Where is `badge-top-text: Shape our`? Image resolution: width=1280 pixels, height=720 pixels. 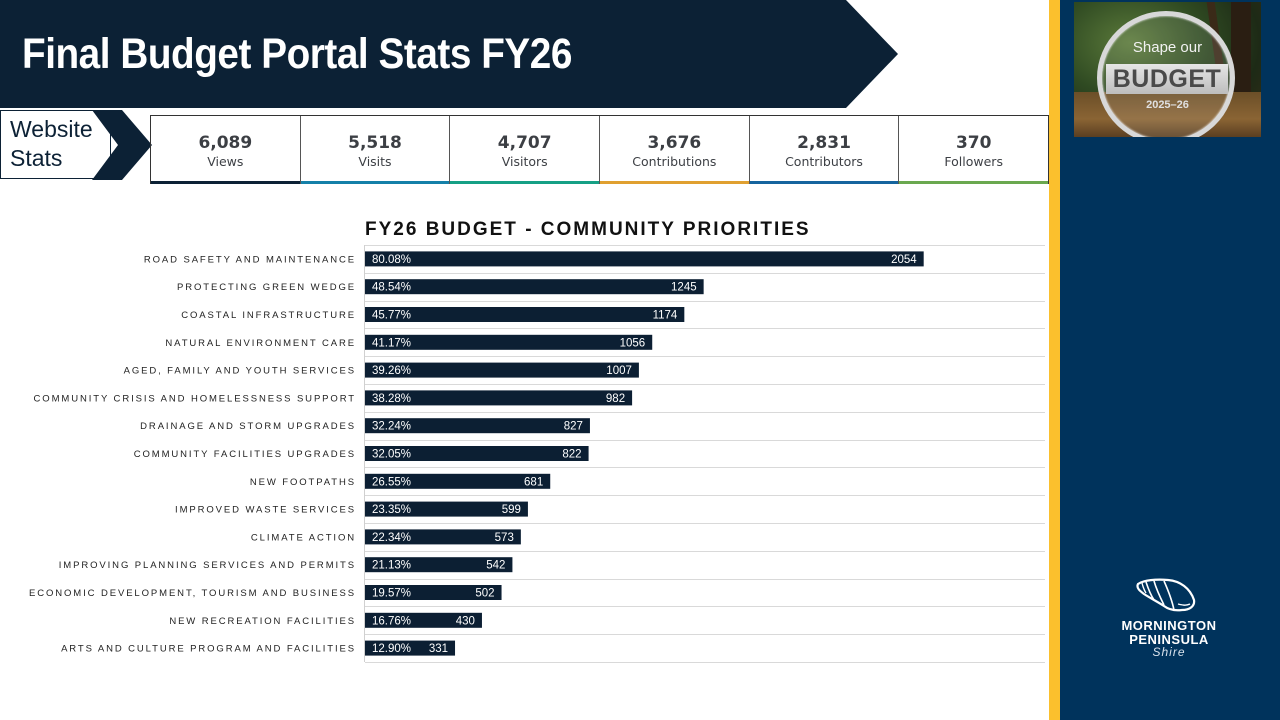
badge-top-text: Shape our is located at coordinates (1167, 47).